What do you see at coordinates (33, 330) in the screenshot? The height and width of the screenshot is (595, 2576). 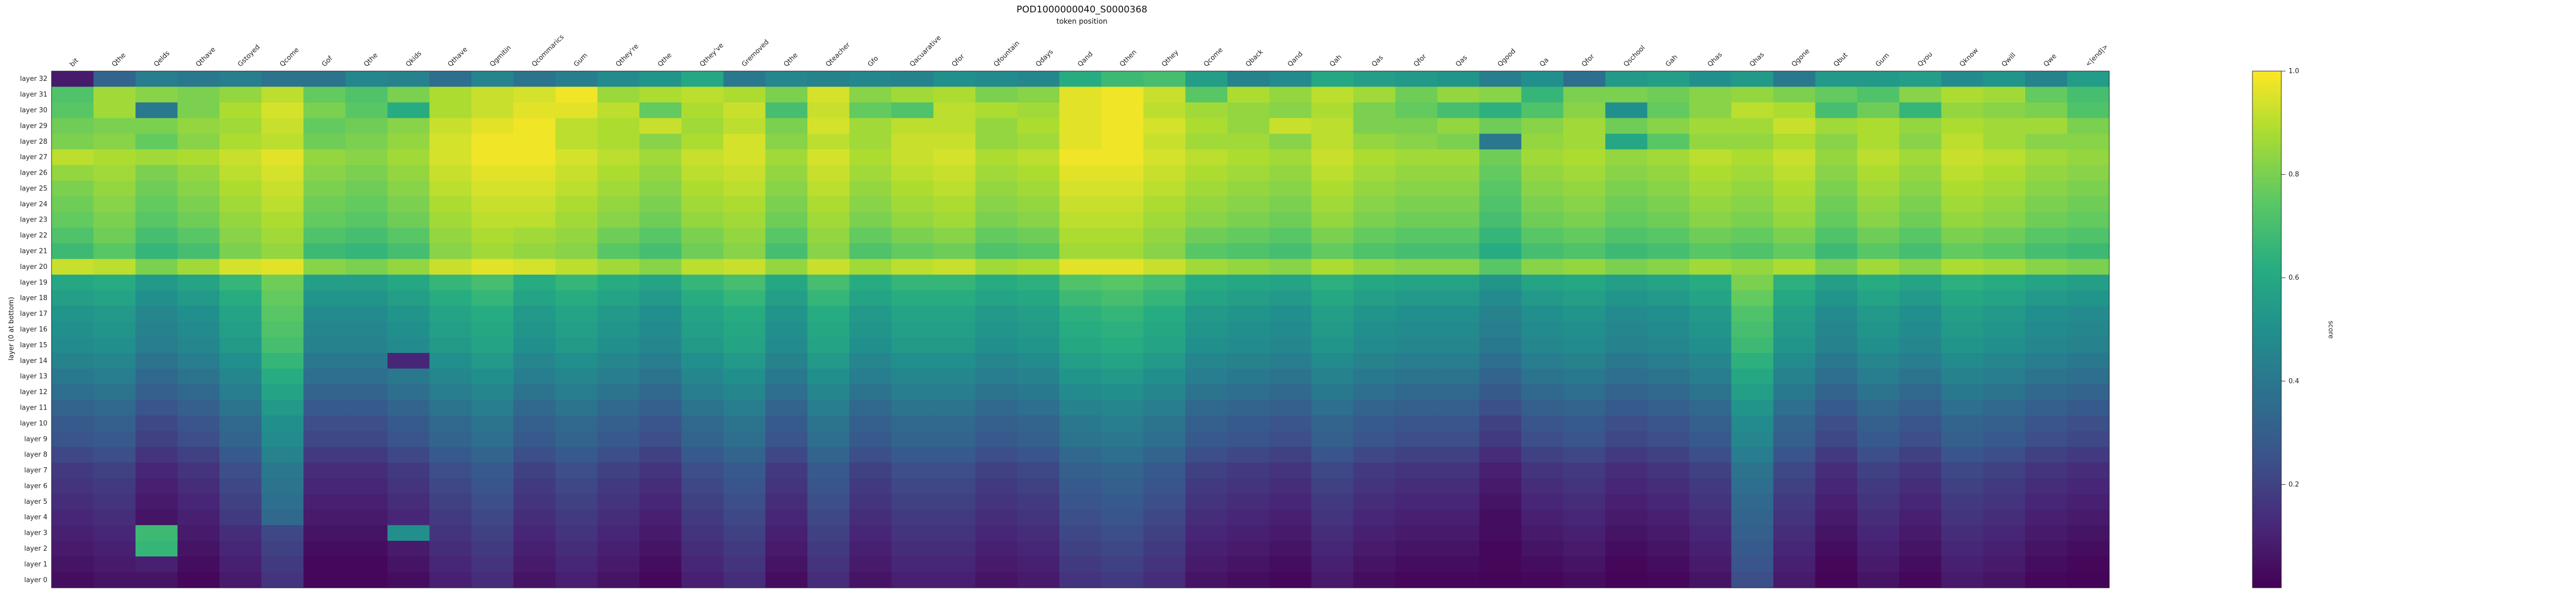 I see `y-tick-label: layer 16` at bounding box center [33, 330].